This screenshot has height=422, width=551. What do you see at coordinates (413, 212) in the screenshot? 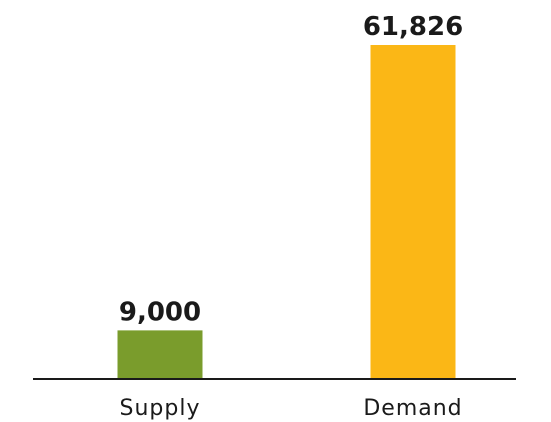
I see `bar-demand` at bounding box center [413, 212].